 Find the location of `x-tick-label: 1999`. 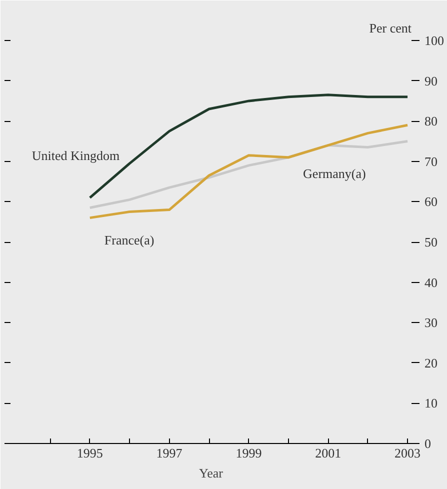

x-tick-label: 1999 is located at coordinates (249, 453).